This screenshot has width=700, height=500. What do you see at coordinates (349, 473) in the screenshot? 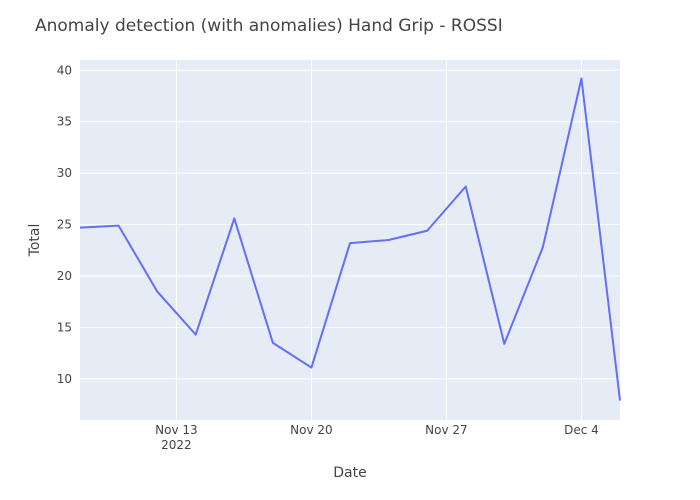
I see `x-axis-title: Date` at bounding box center [349, 473].